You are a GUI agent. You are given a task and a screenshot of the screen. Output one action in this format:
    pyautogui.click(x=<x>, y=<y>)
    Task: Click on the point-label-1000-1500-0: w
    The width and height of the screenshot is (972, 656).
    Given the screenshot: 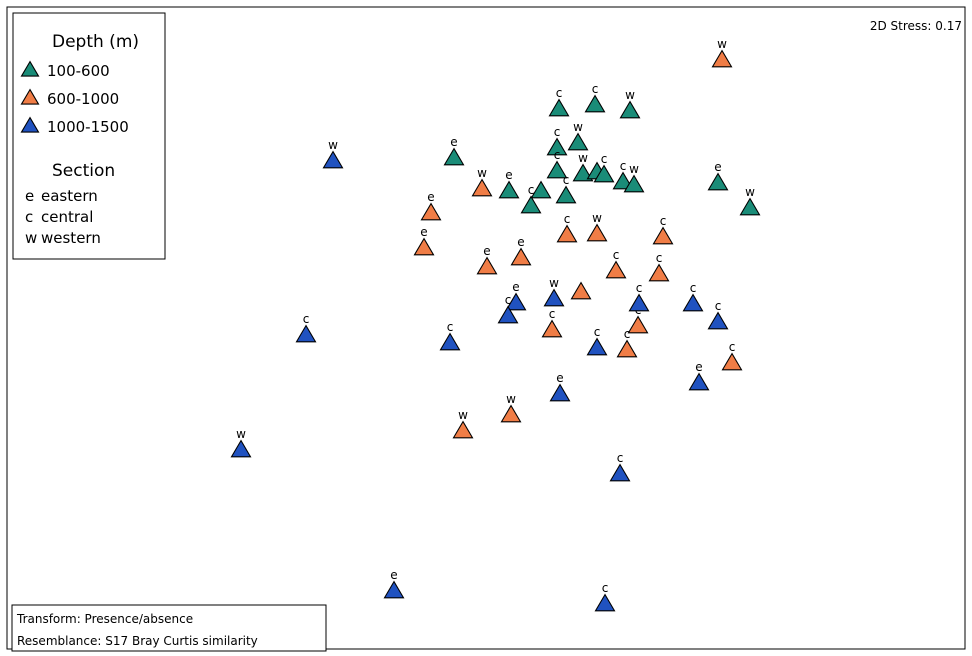 What is the action you would take?
    pyautogui.click(x=333, y=145)
    